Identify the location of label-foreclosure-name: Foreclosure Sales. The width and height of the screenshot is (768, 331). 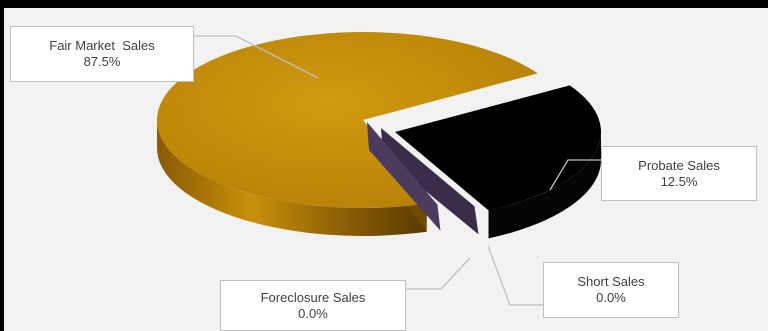
(313, 297).